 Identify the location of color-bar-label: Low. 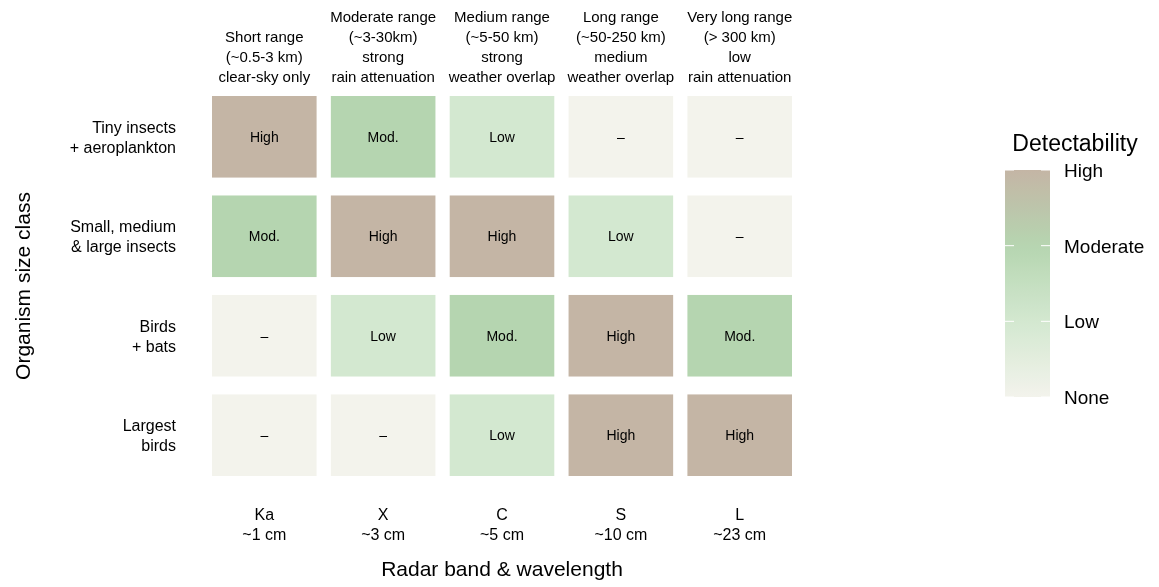
(1082, 322).